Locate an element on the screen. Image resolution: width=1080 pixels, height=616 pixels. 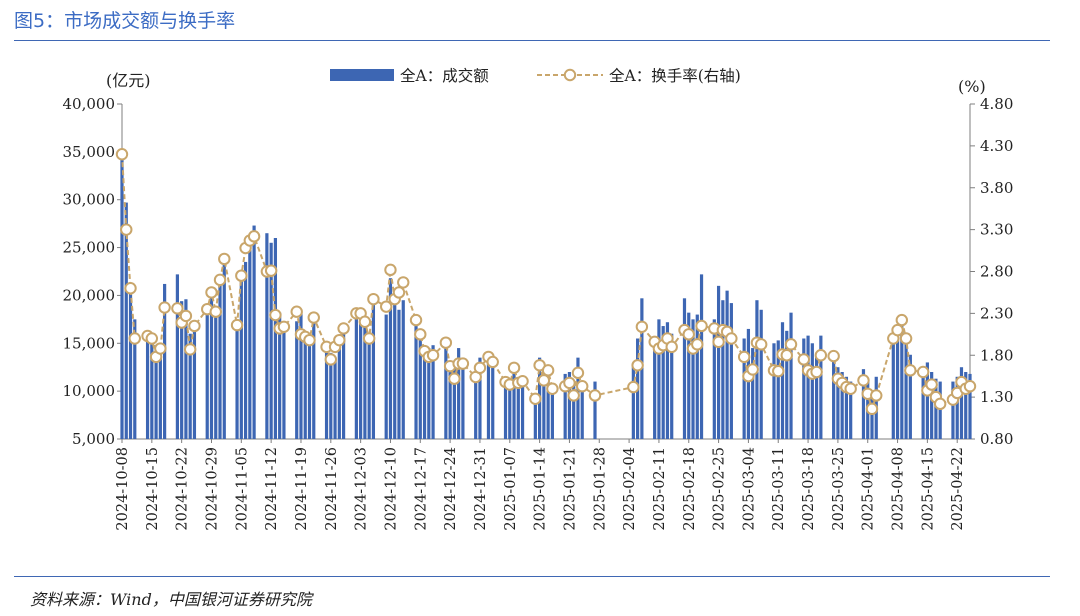
x-tick-label: 2025-02-25 is located at coordinates (720, 489).